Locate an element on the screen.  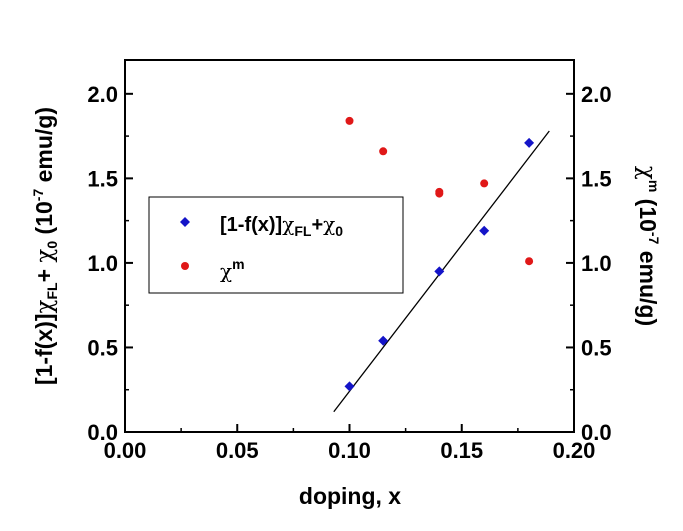
y-left-tick-label: 2.0 is located at coordinates (102, 94).